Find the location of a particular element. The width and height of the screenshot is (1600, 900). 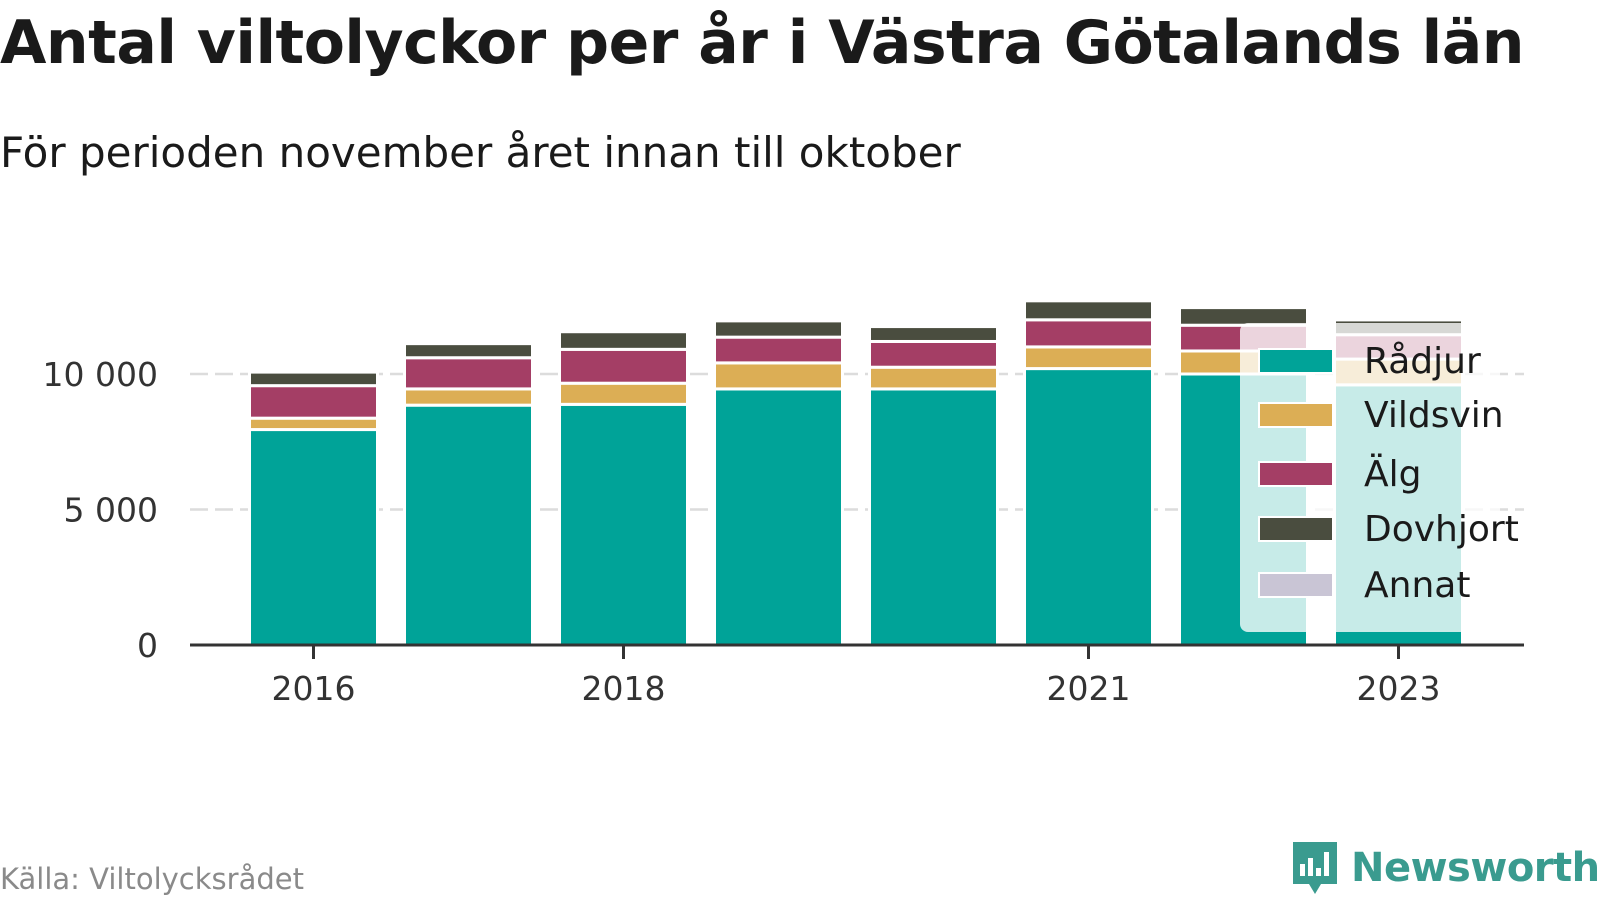

legend-label: Dovhjort is located at coordinates (1441, 529).